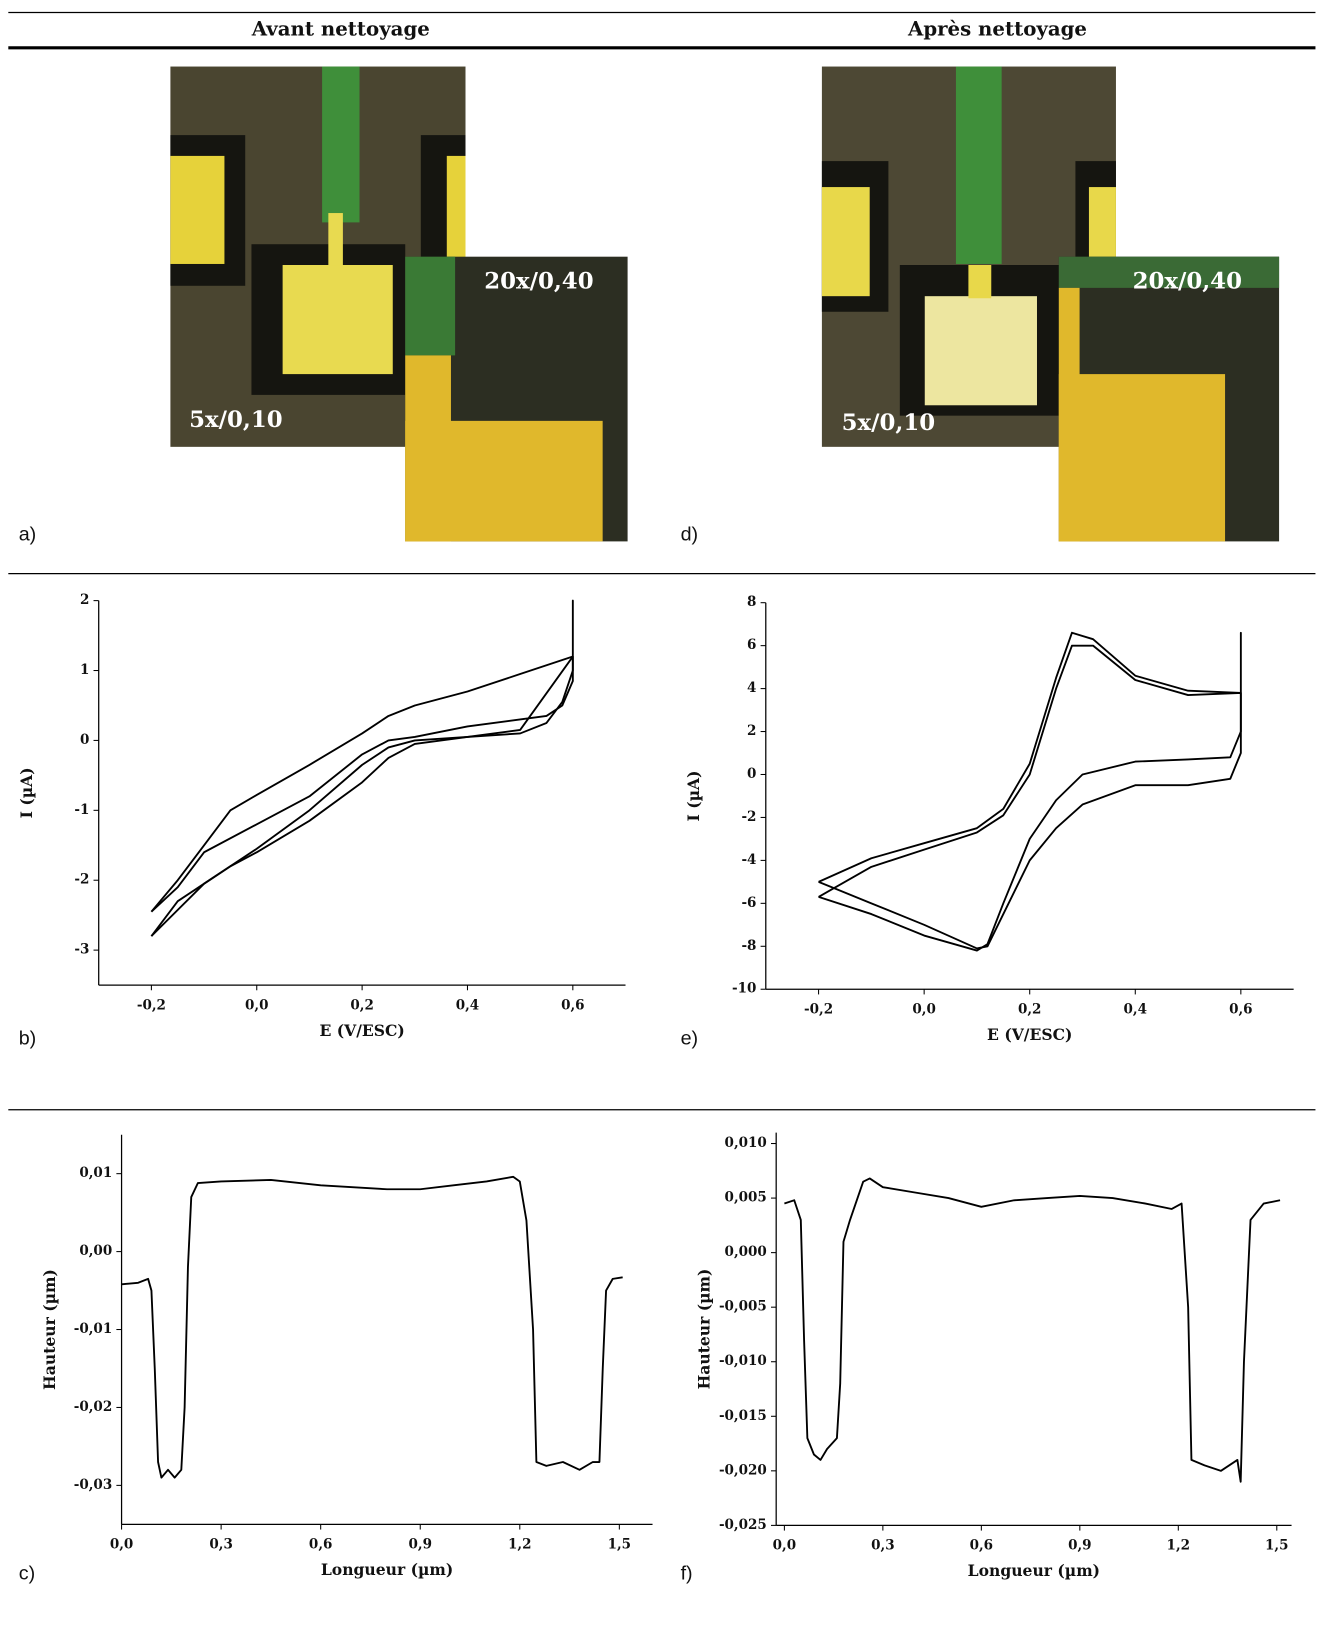 The width and height of the screenshot is (1330, 1647). What do you see at coordinates (743, 1361) in the screenshot?
I see `y-tick-label: -0,010` at bounding box center [743, 1361].